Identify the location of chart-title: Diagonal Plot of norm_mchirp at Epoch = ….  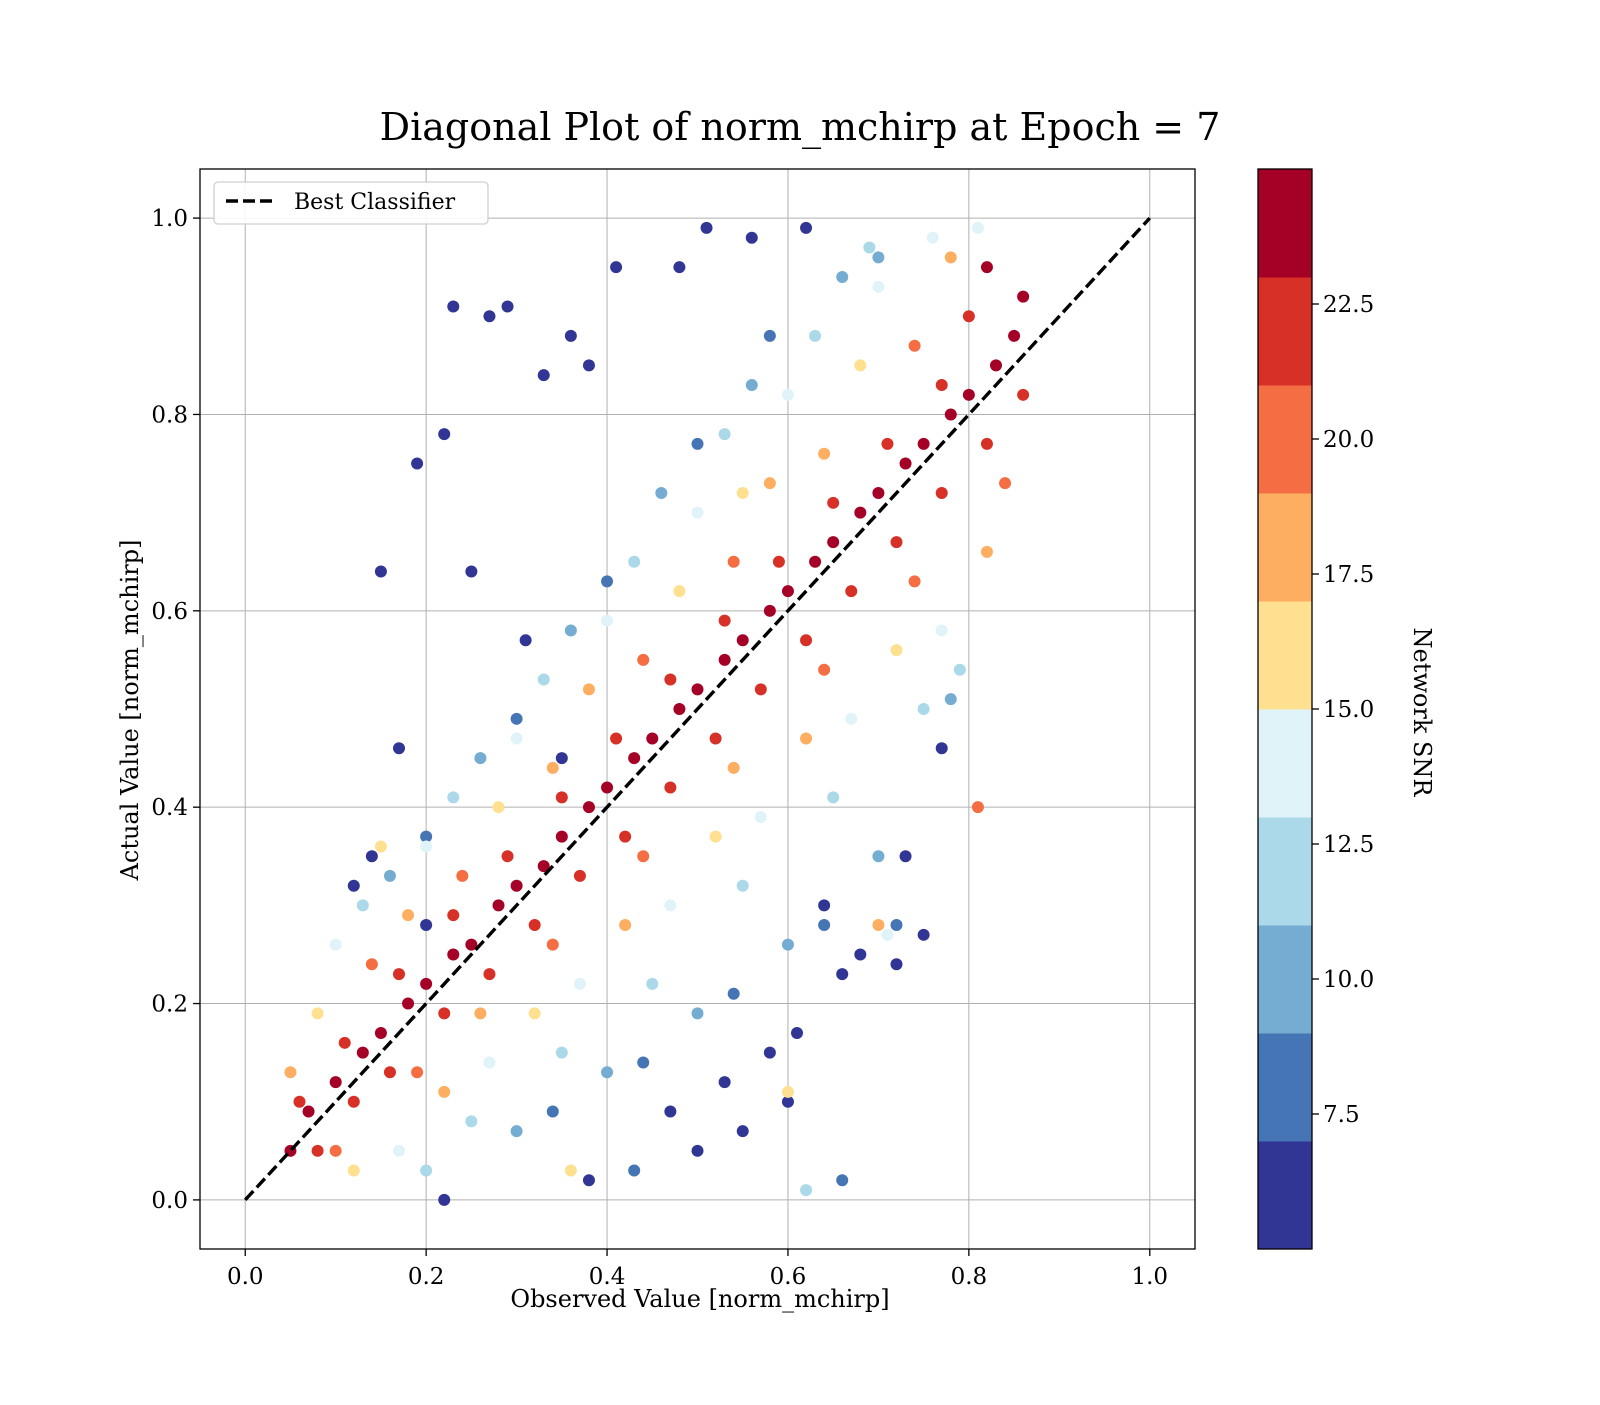
(800, 127).